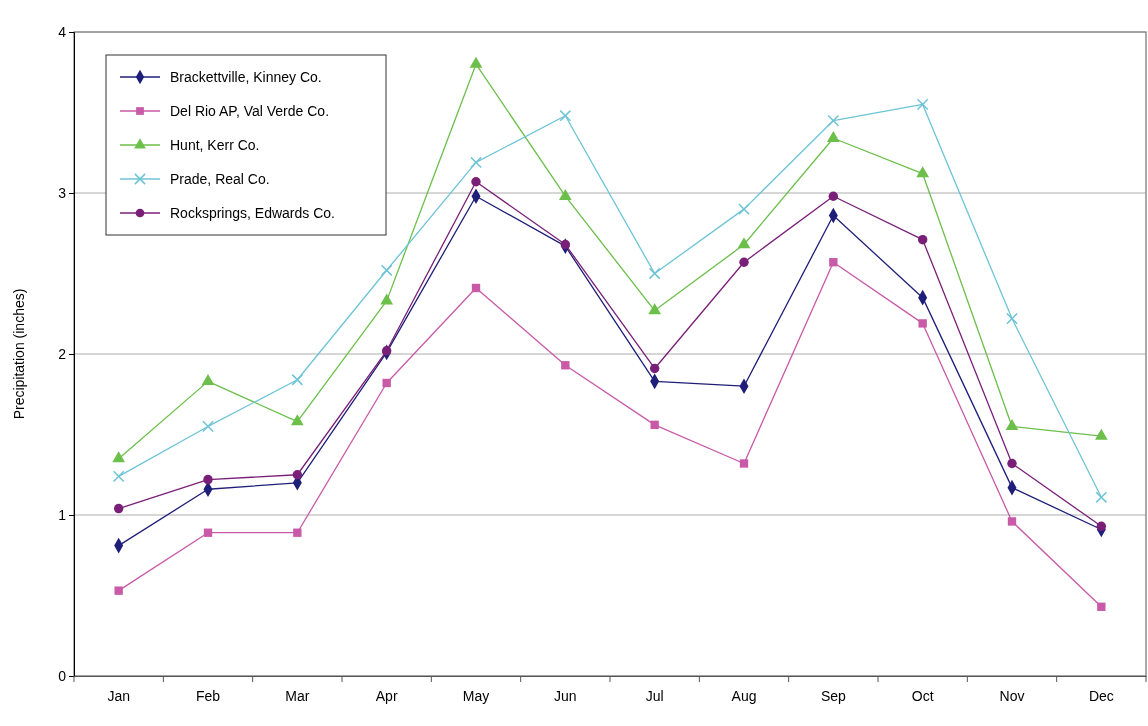 The height and width of the screenshot is (726, 1148). Describe the element at coordinates (62, 675) in the screenshot. I see `y-tick-label: 0` at that location.